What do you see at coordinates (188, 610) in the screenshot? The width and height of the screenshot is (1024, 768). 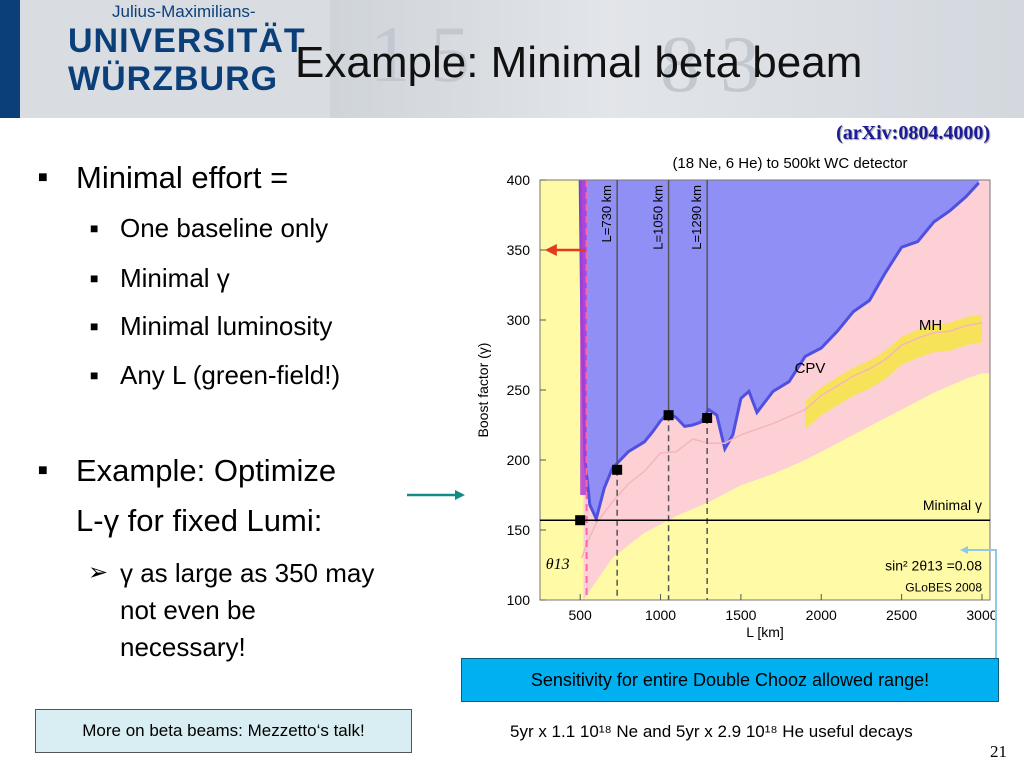 I see `arrow-bullet-line2: not even be` at bounding box center [188, 610].